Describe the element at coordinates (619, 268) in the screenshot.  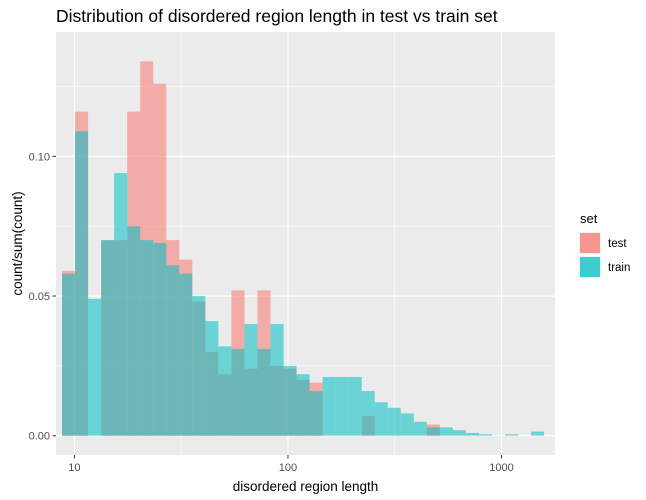
I see `legend-label-train: train` at that location.